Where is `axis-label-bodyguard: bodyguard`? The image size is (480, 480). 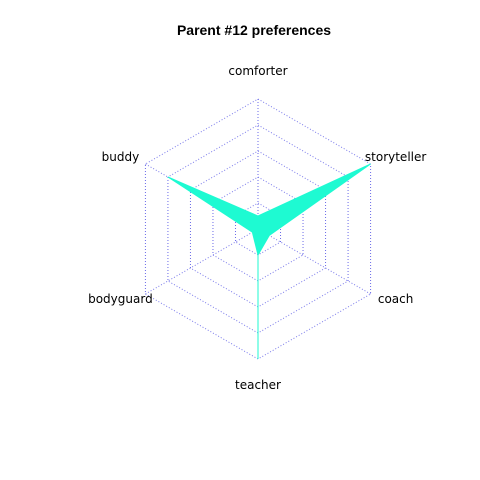
axis-label-bodyguard: bodyguard is located at coordinates (120, 299).